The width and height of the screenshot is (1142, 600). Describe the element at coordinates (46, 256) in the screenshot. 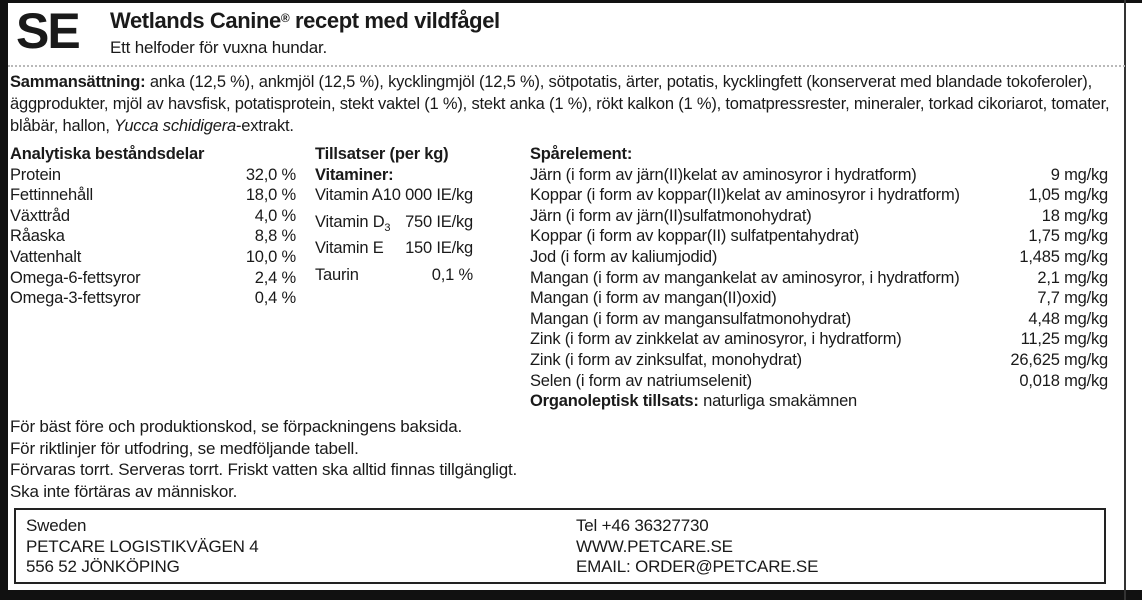

I see `analytical-name: Vattenhalt` at that location.